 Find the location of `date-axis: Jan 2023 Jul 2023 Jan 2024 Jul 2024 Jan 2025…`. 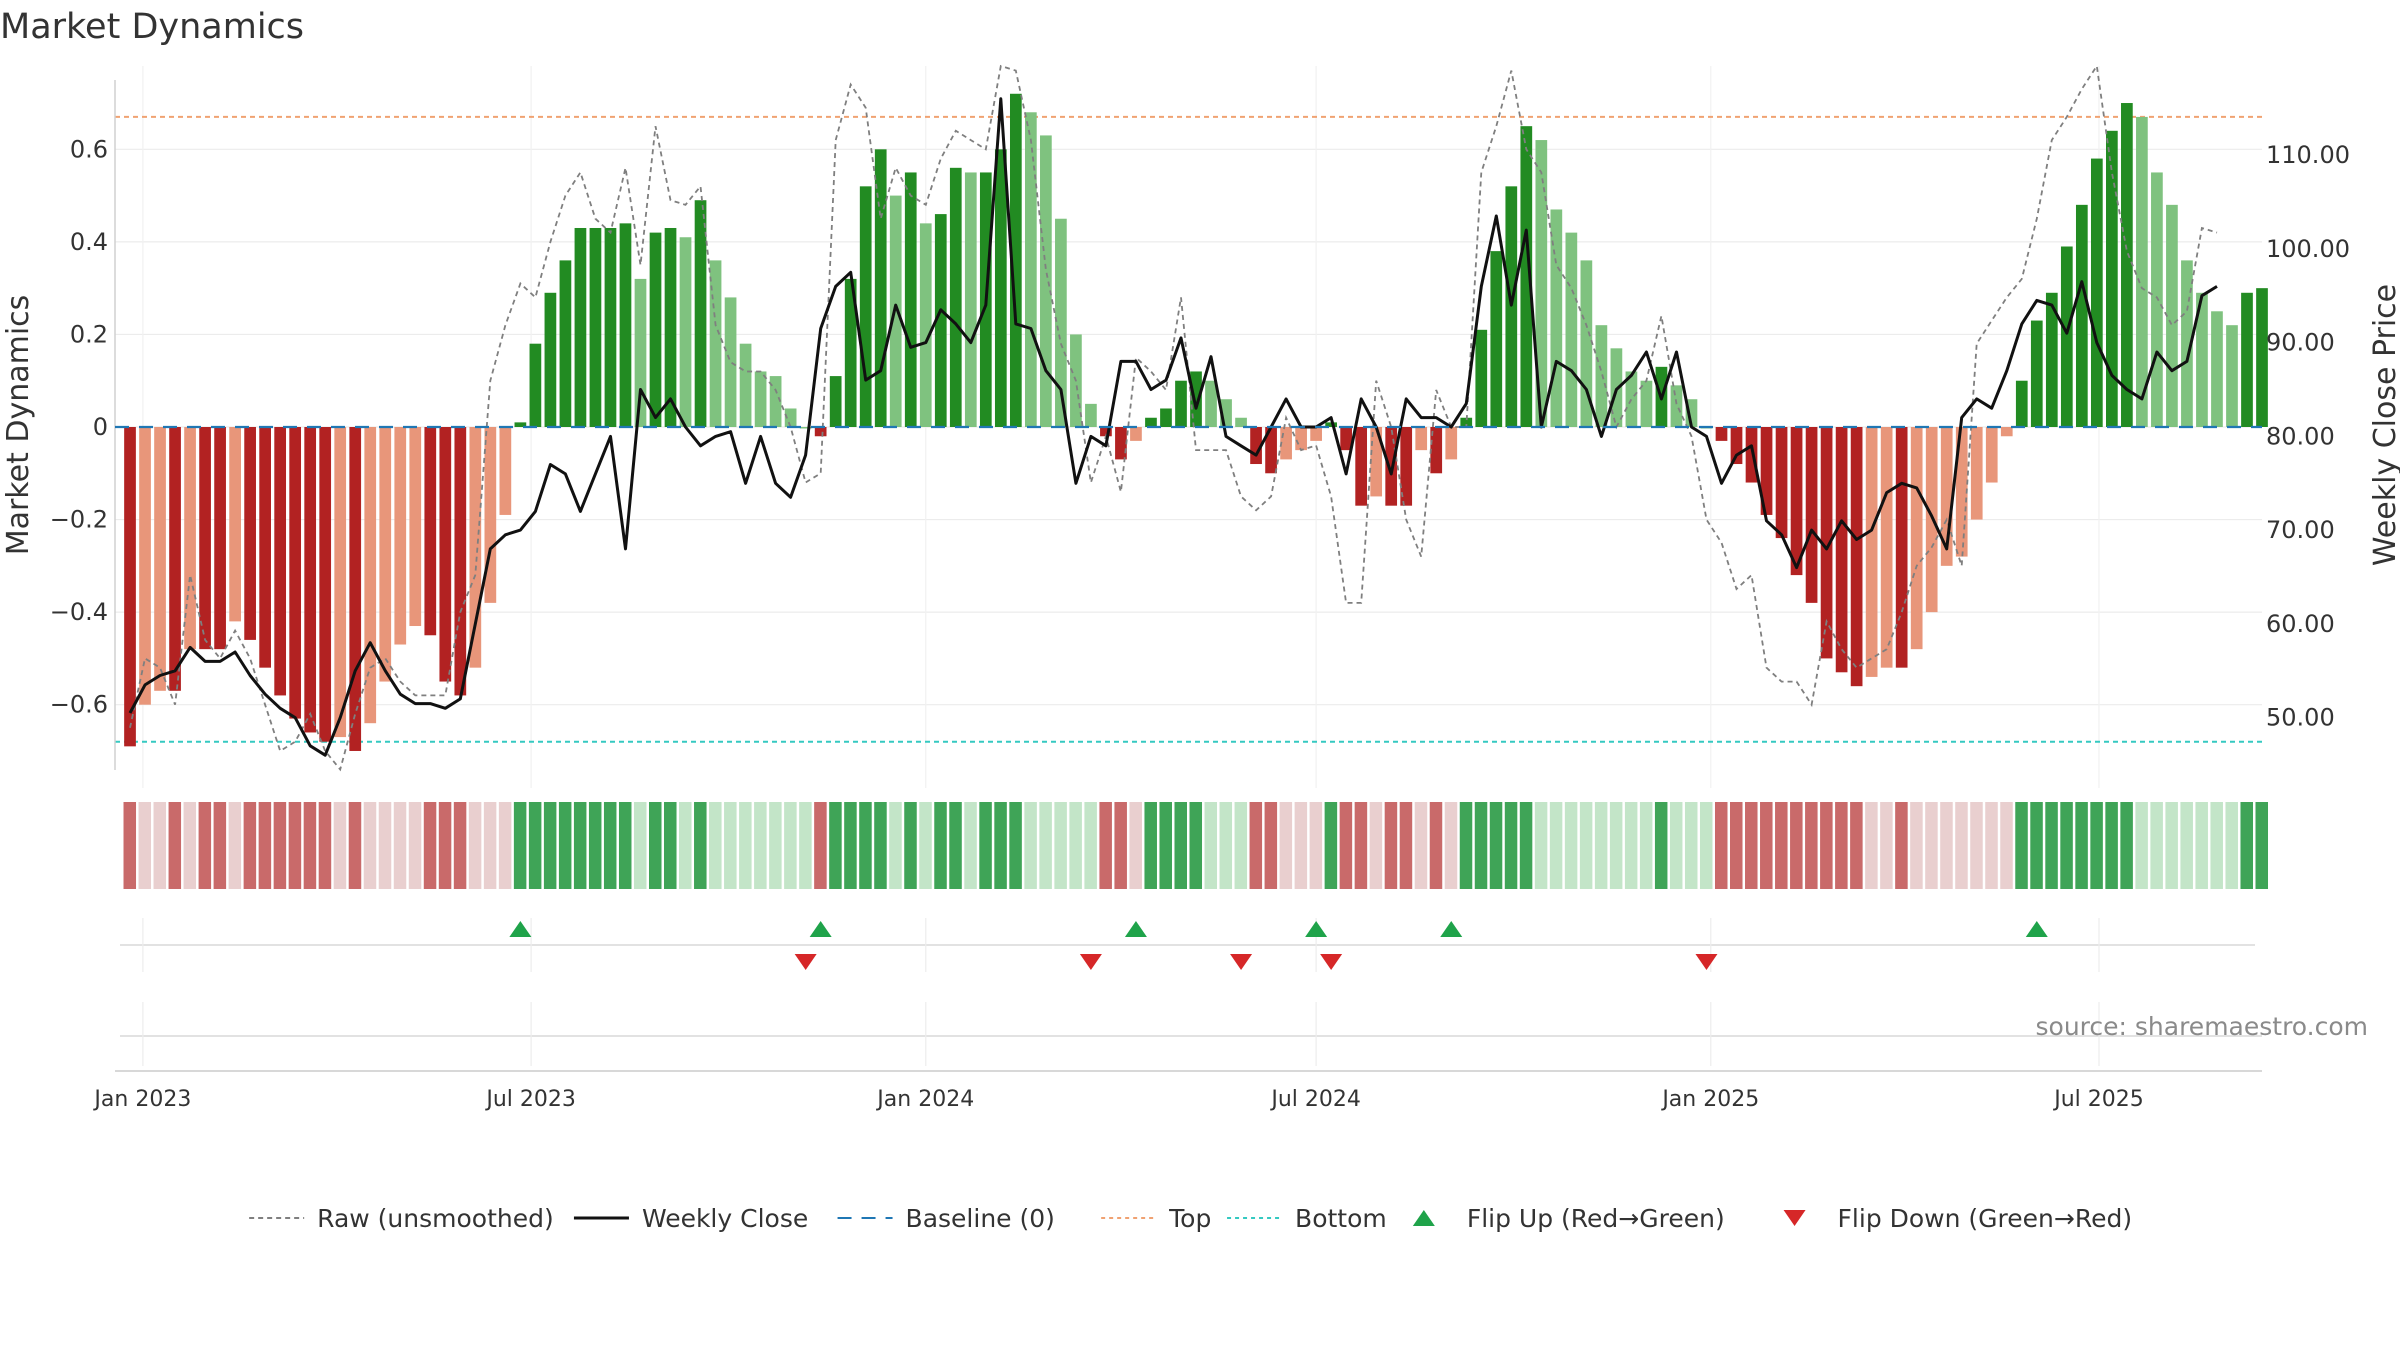

date-axis: Jan 2023 Jul 2023 Jan 2024 Jul 2024 Jan 2025… is located at coordinates (1177, 1057).